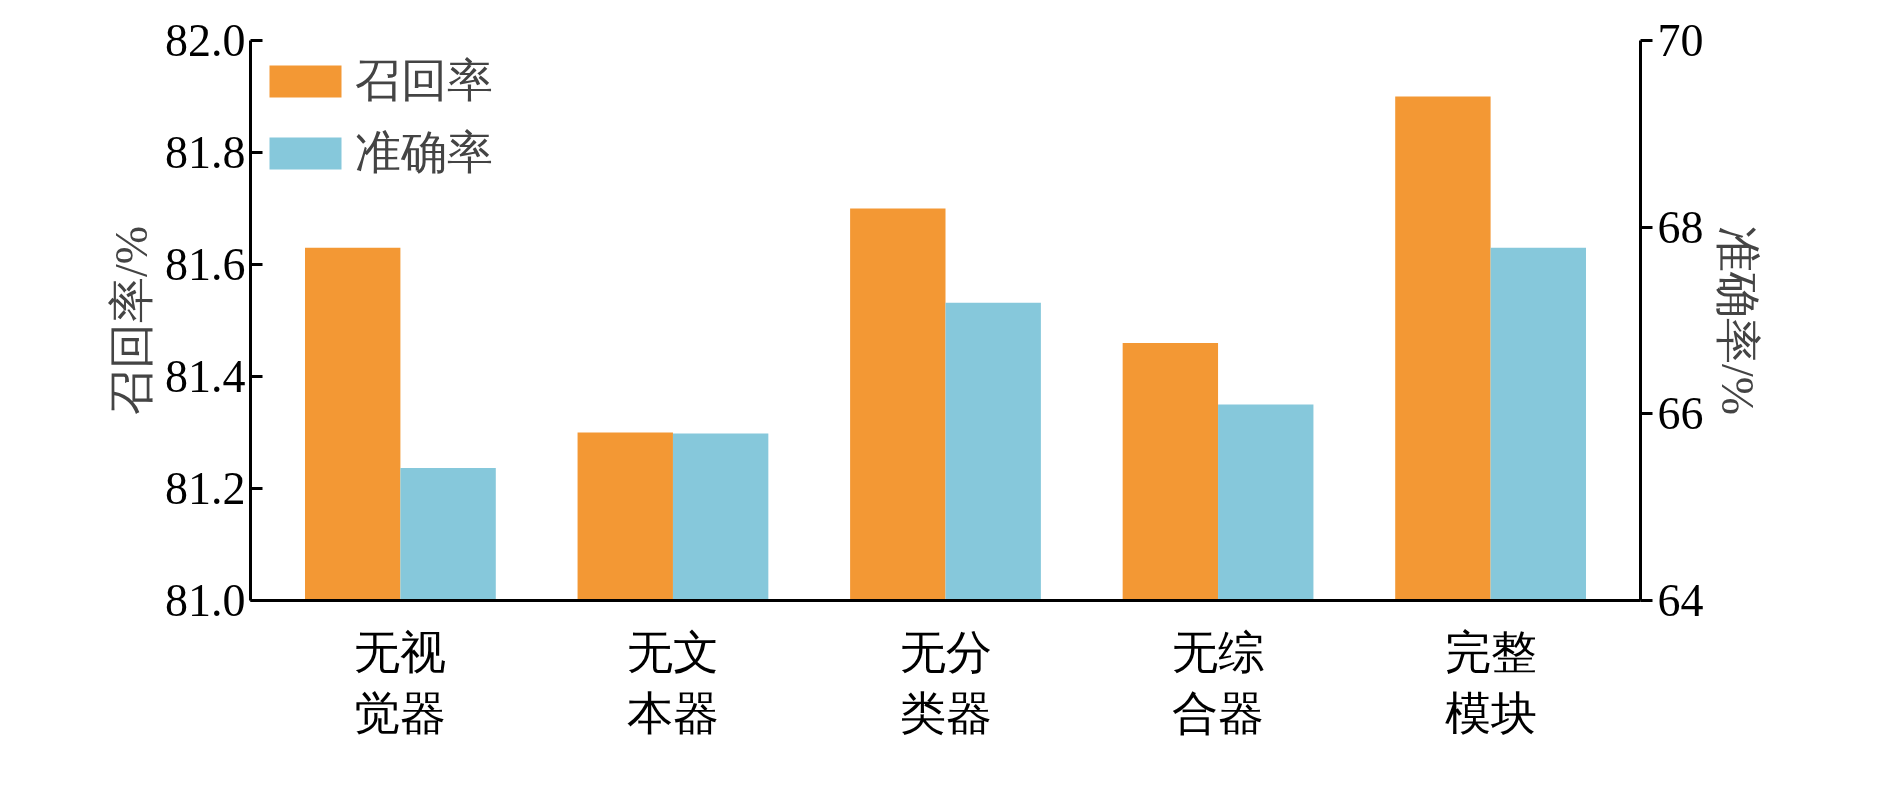 This screenshot has width=1890, height=800. I want to click on y2-tick-label: 64, so click(1680, 600).